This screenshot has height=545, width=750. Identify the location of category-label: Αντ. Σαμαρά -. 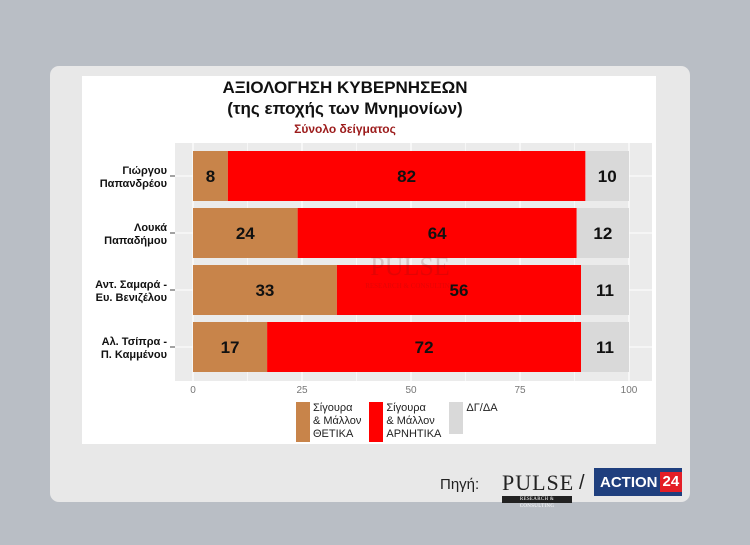
(131, 285).